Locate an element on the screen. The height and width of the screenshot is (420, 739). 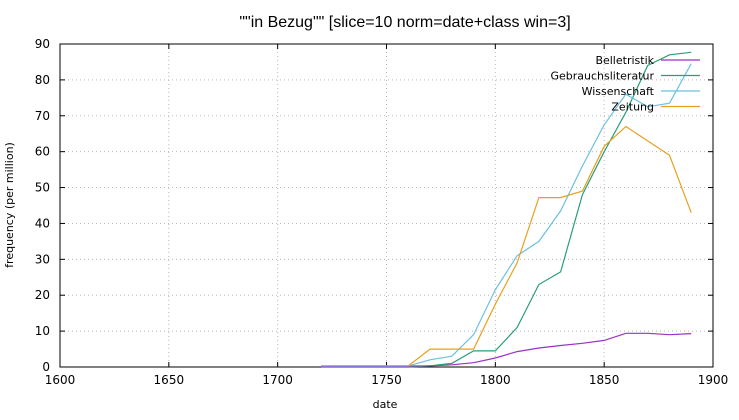
y-tick-label: 50 is located at coordinates (42, 188).